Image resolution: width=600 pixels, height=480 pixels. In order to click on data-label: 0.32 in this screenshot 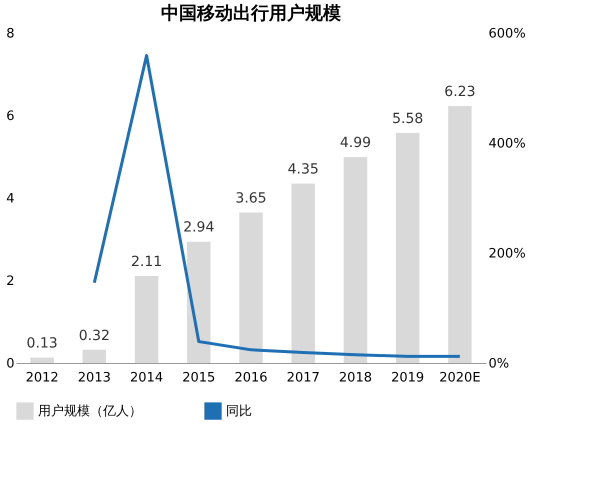, I will do `click(94, 336)`.